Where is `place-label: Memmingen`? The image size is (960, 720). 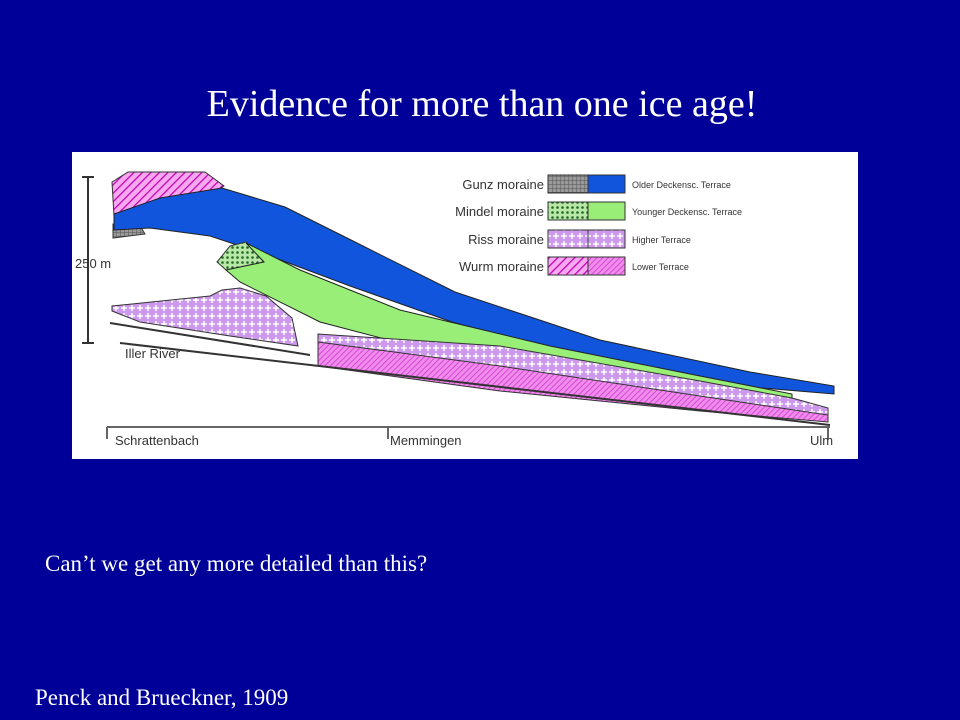
place-label: Memmingen is located at coordinates (426, 440).